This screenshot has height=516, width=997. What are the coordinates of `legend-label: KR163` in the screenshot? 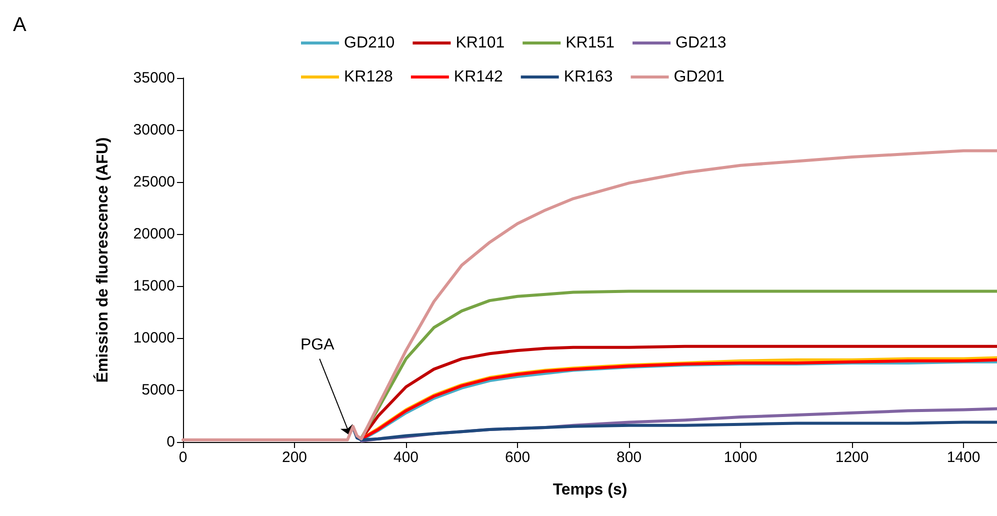 It's located at (588, 77).